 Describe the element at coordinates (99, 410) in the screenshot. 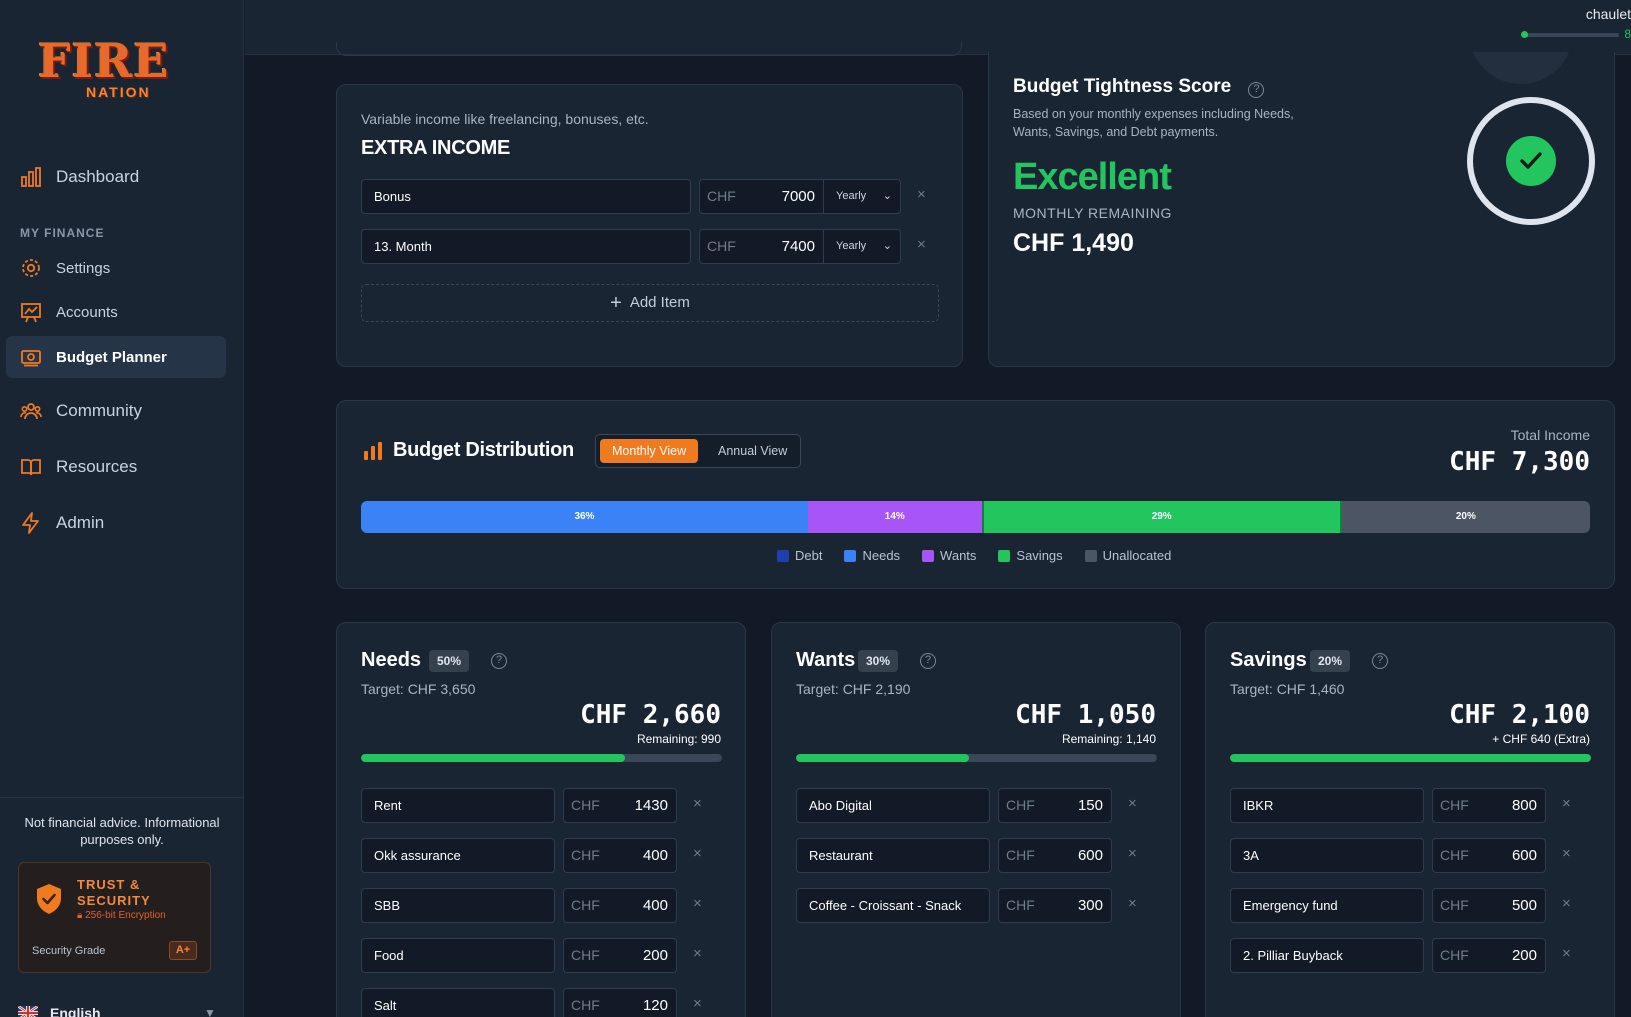

I see `sidebar-item-label: Community` at that location.